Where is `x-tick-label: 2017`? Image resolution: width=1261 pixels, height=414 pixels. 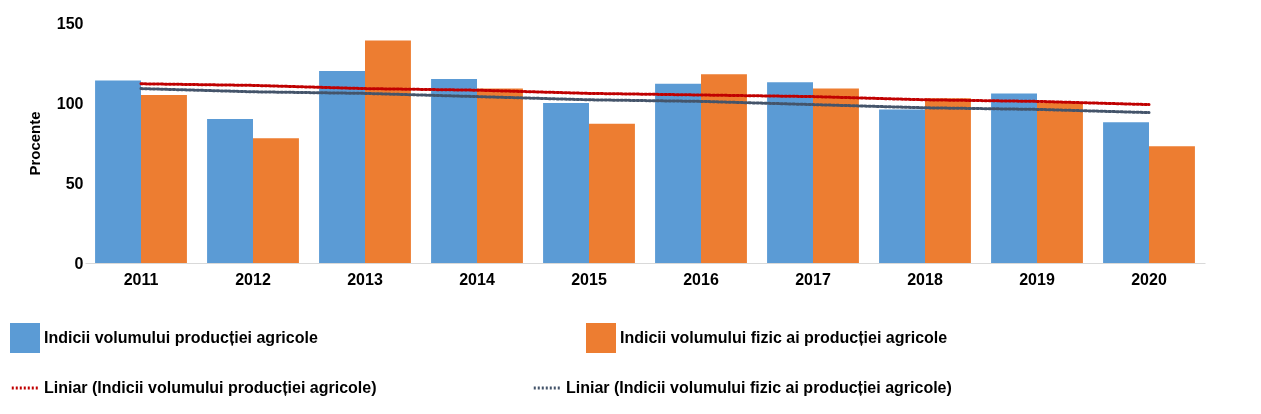 x-tick-label: 2017 is located at coordinates (813, 279).